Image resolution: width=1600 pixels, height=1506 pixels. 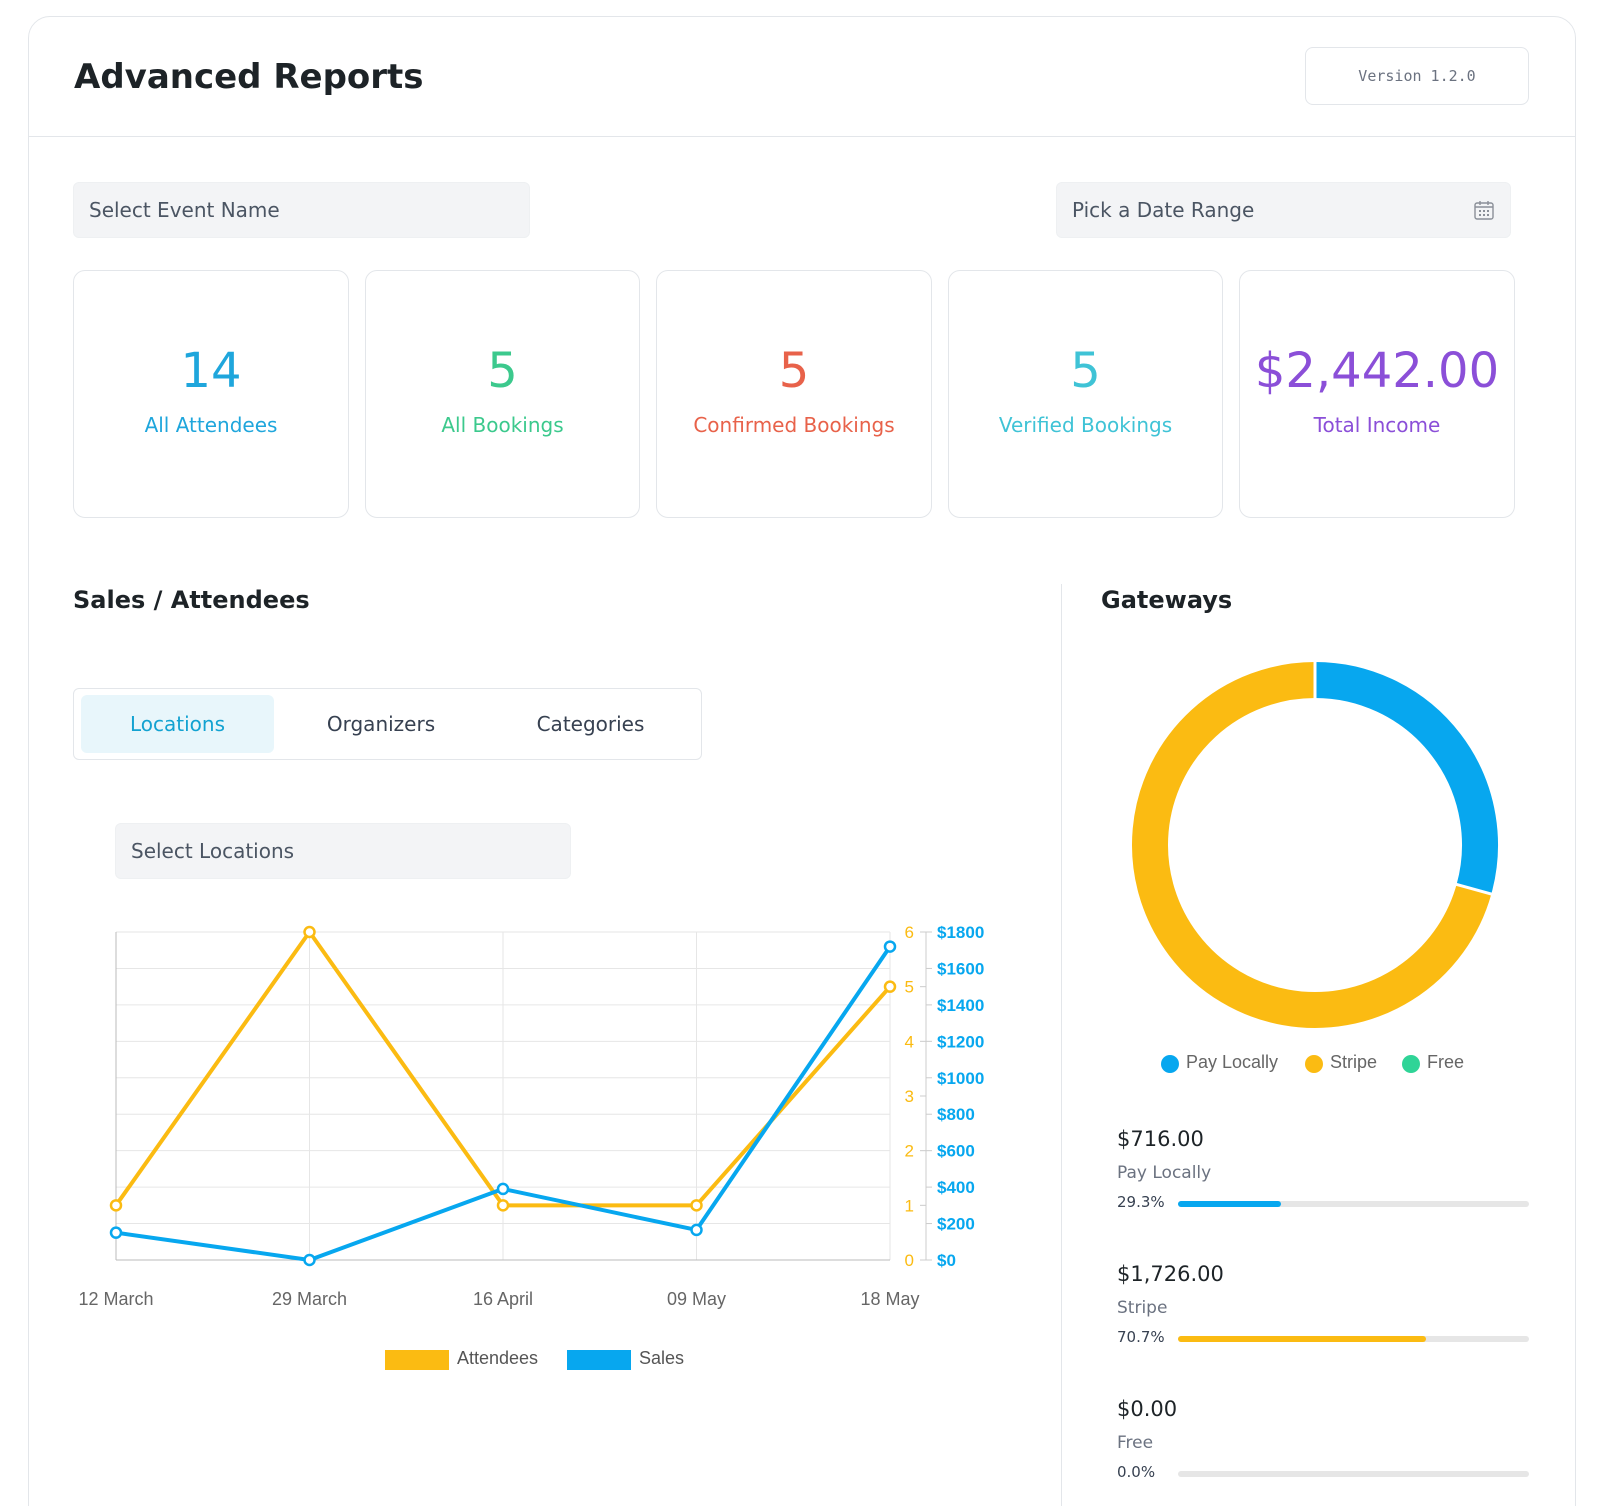 What do you see at coordinates (909, 1096) in the screenshot?
I see `y1-tick-label: 3` at bounding box center [909, 1096].